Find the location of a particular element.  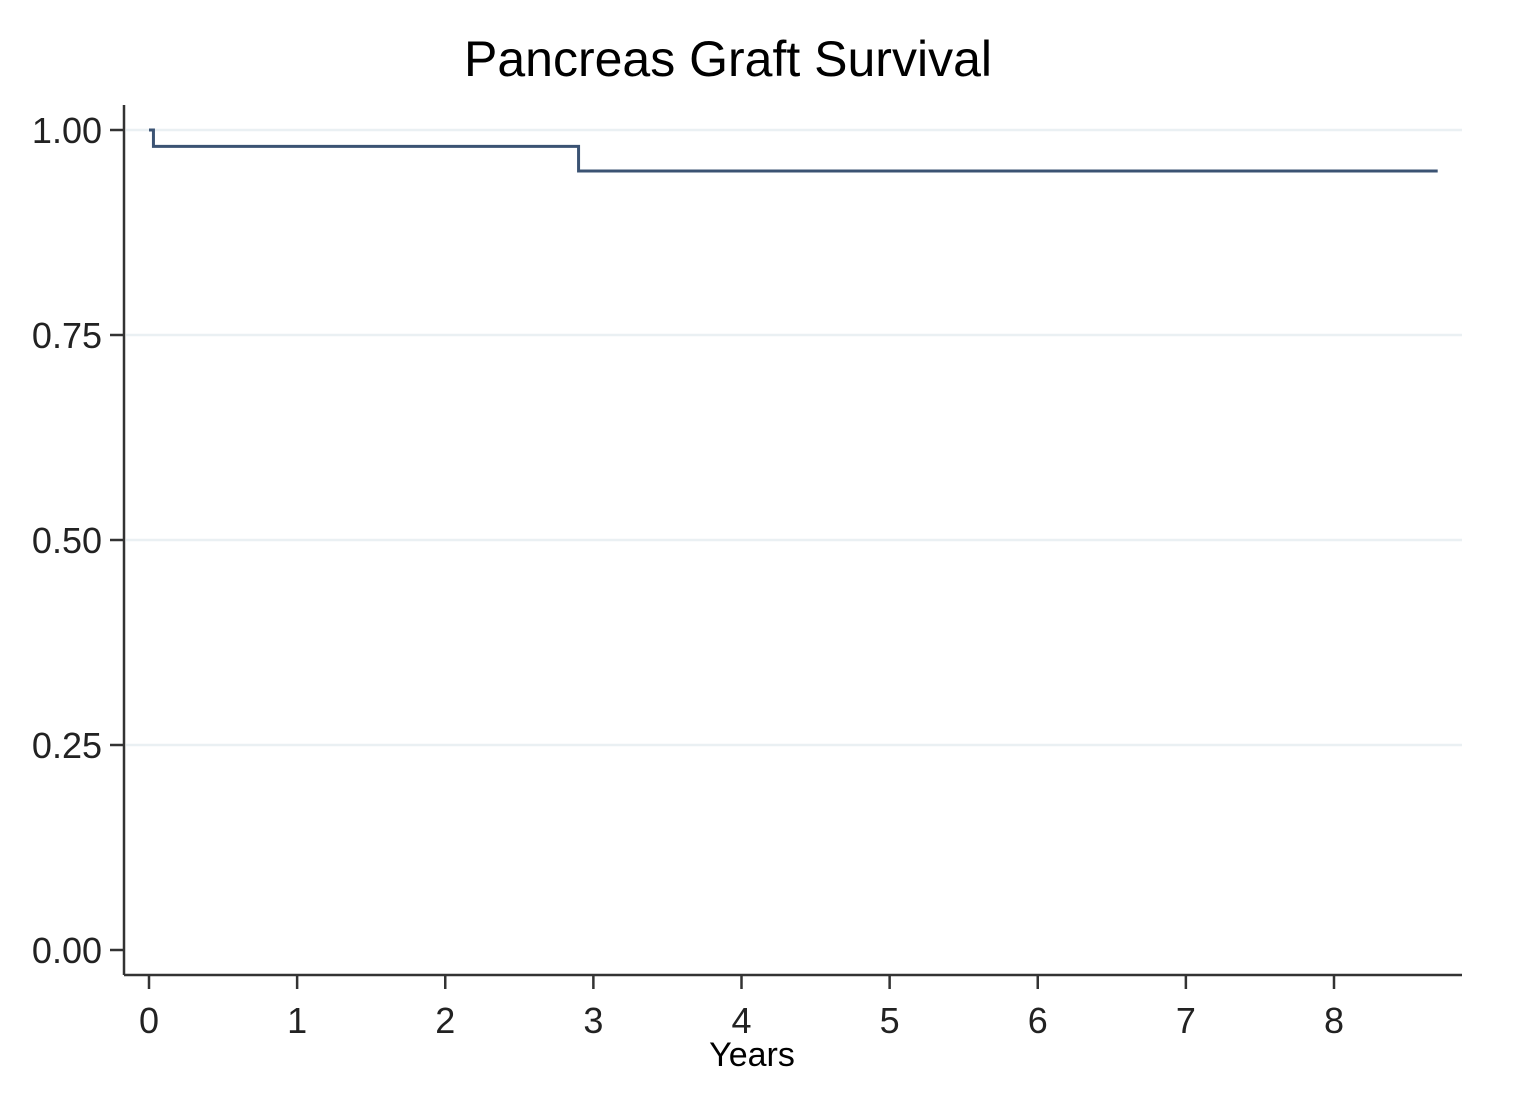

x-tick-label: 6 is located at coordinates (1038, 1020).